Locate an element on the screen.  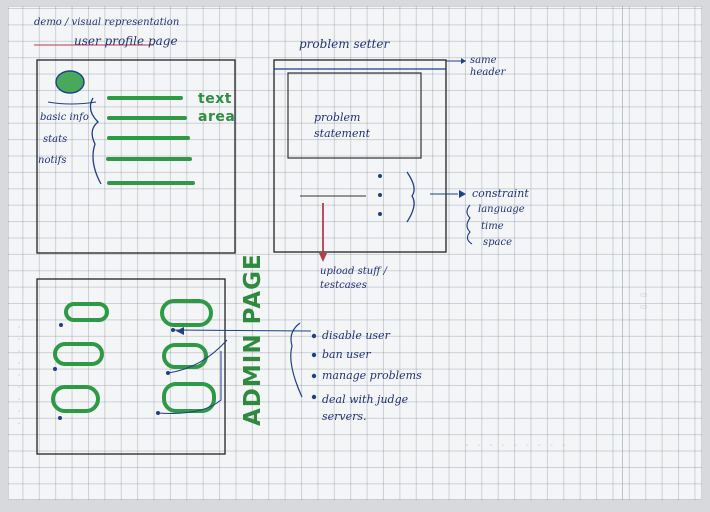
sidebar-item-stats: stats is located at coordinates (55, 139).